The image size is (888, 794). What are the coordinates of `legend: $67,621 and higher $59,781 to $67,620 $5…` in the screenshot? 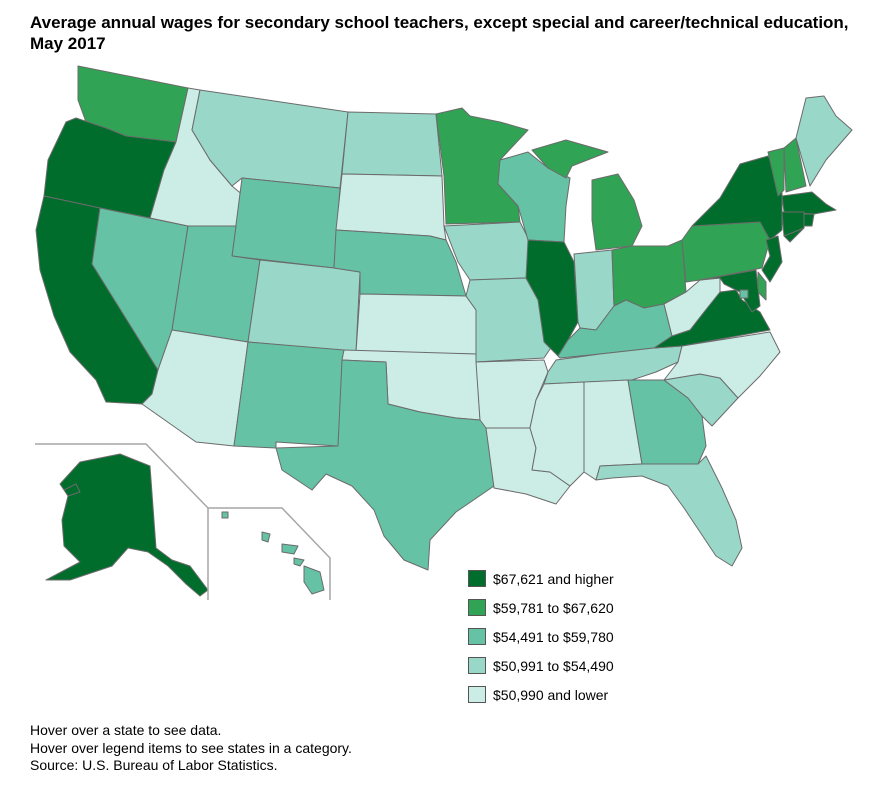 It's located at (541, 636).